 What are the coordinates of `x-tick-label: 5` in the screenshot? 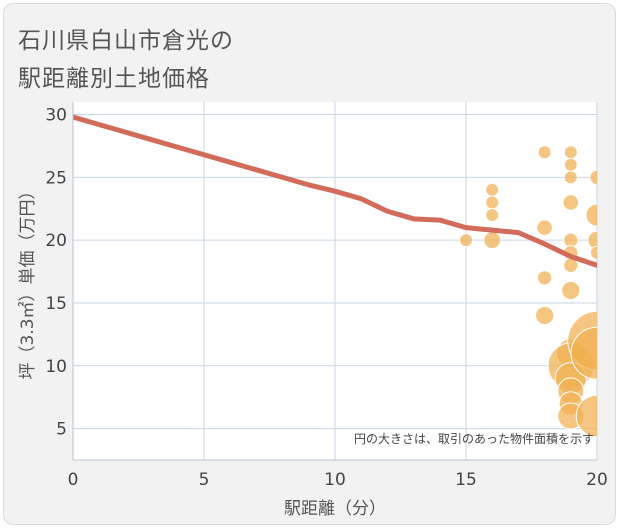 It's located at (204, 480).